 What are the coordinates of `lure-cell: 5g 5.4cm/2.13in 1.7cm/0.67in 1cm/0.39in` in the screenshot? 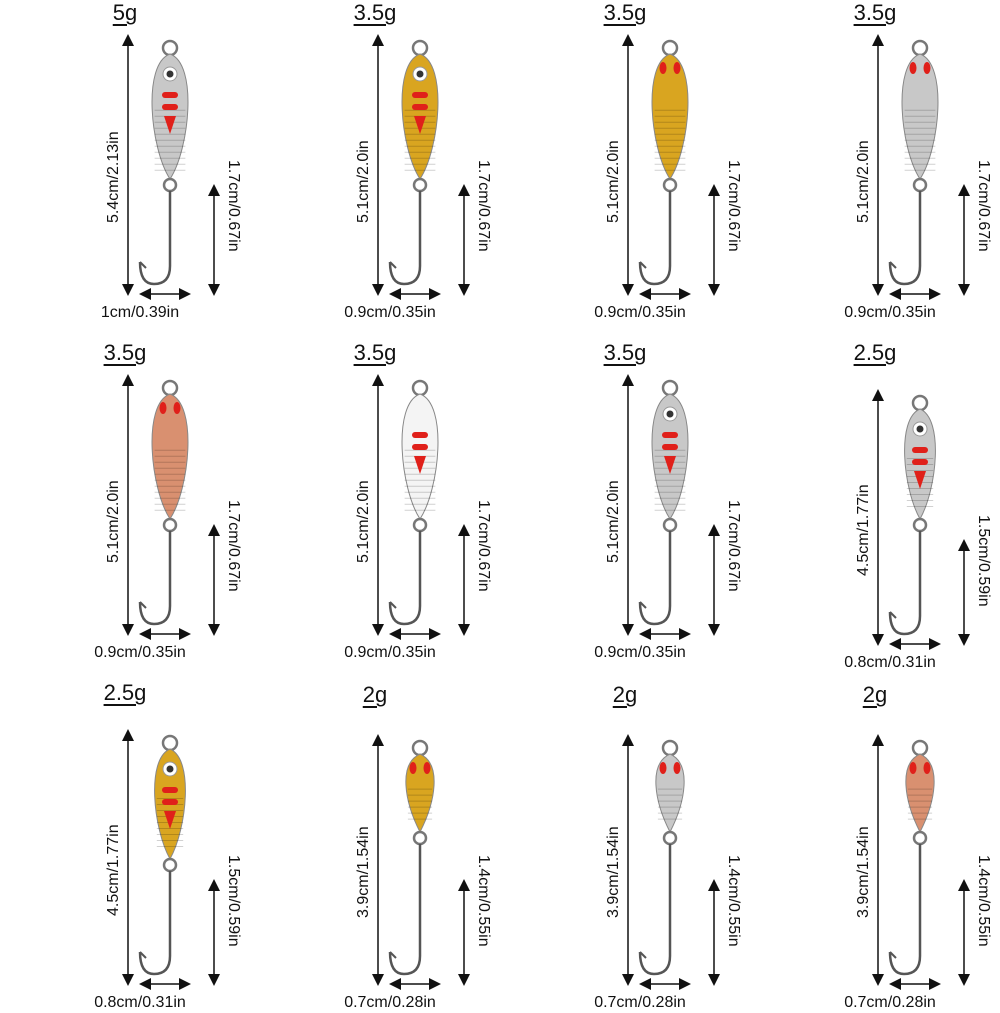 It's located at (125, 166).